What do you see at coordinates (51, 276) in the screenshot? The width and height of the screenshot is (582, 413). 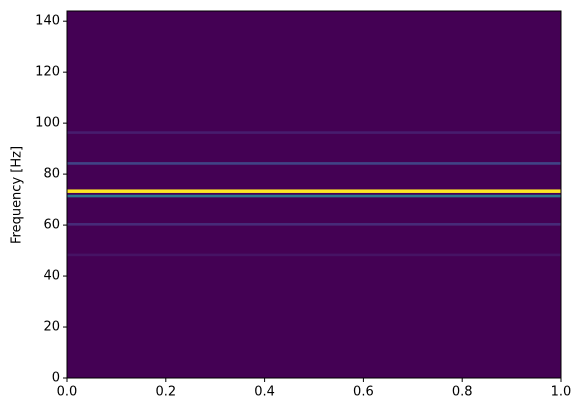 I see `y-tick-label: 40` at bounding box center [51, 276].